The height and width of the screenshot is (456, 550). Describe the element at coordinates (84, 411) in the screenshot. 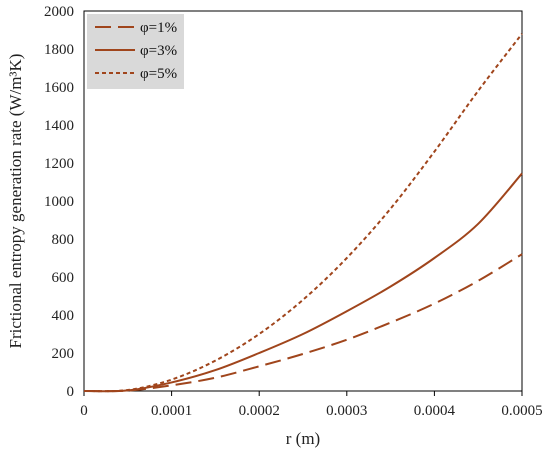

I see `x-tick-label: 0` at that location.